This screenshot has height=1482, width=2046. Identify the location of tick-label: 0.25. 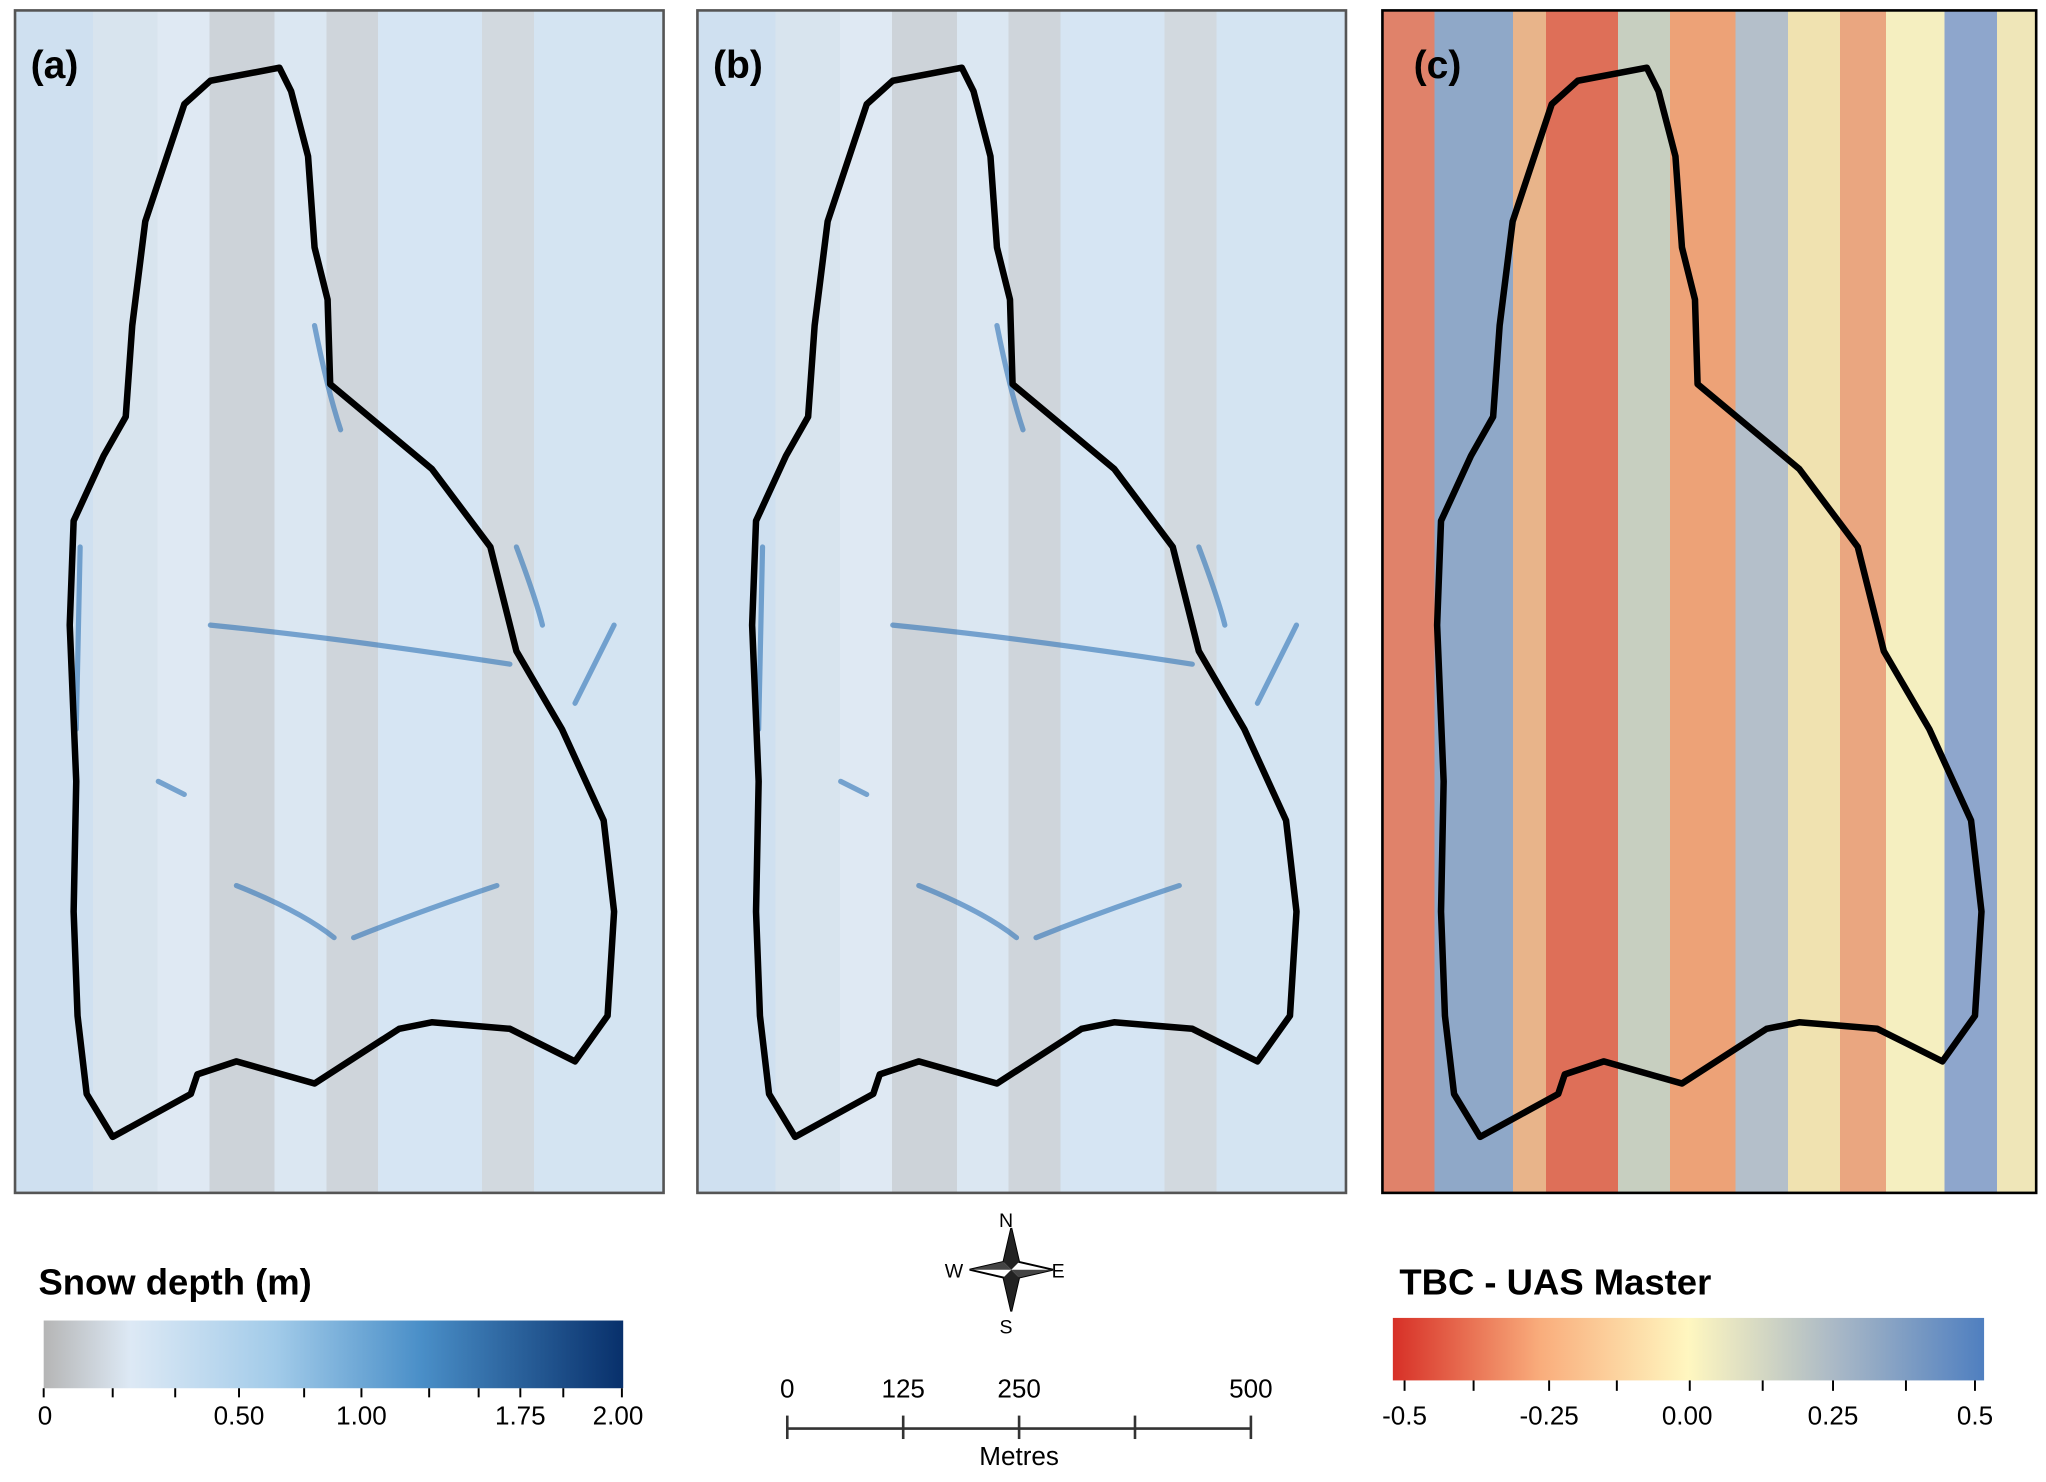
(1833, 1416).